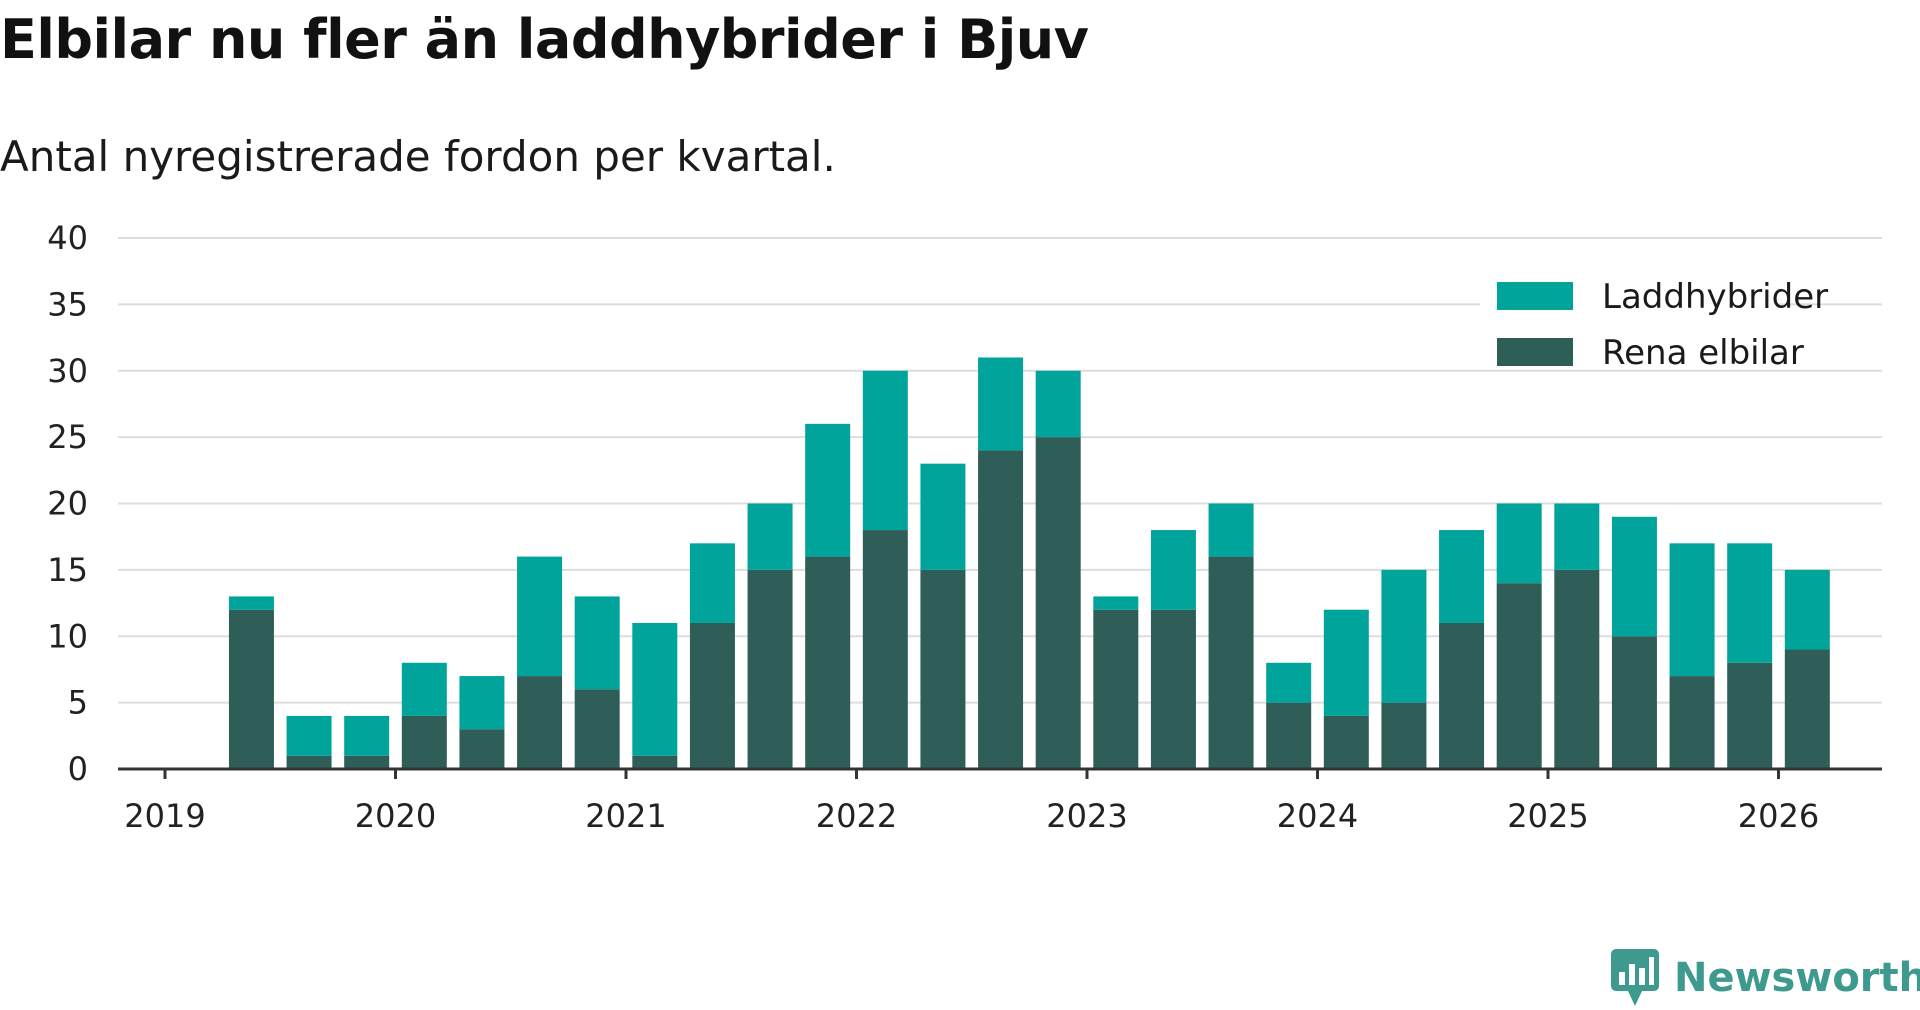 The width and height of the screenshot is (1920, 1010). Describe the element at coordinates (78, 703) in the screenshot. I see `y-tick-label: 5` at that location.